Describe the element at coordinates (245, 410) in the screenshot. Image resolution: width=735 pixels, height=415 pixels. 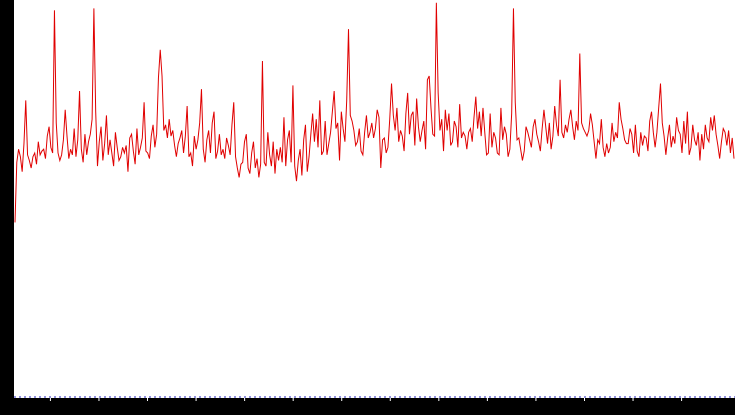
I see `x-tick-label: 14:05` at that location.